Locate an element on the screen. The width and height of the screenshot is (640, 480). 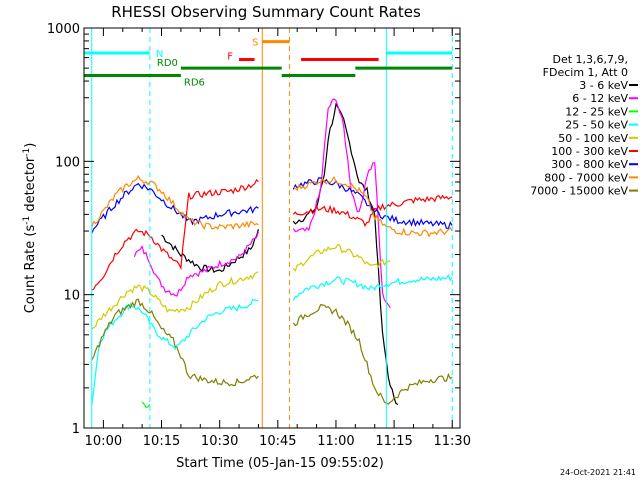
x-tick-label: 10:00 is located at coordinates (103, 441).